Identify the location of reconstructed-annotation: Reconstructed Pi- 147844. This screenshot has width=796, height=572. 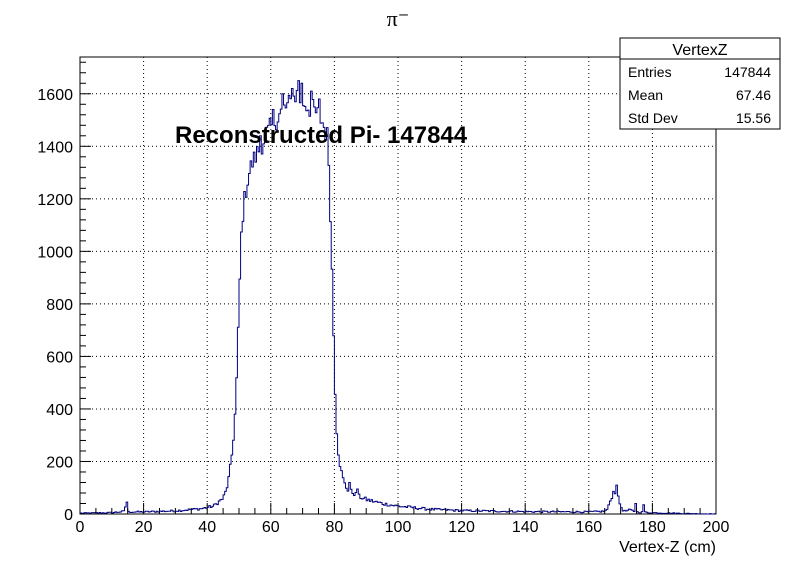
(321, 135).